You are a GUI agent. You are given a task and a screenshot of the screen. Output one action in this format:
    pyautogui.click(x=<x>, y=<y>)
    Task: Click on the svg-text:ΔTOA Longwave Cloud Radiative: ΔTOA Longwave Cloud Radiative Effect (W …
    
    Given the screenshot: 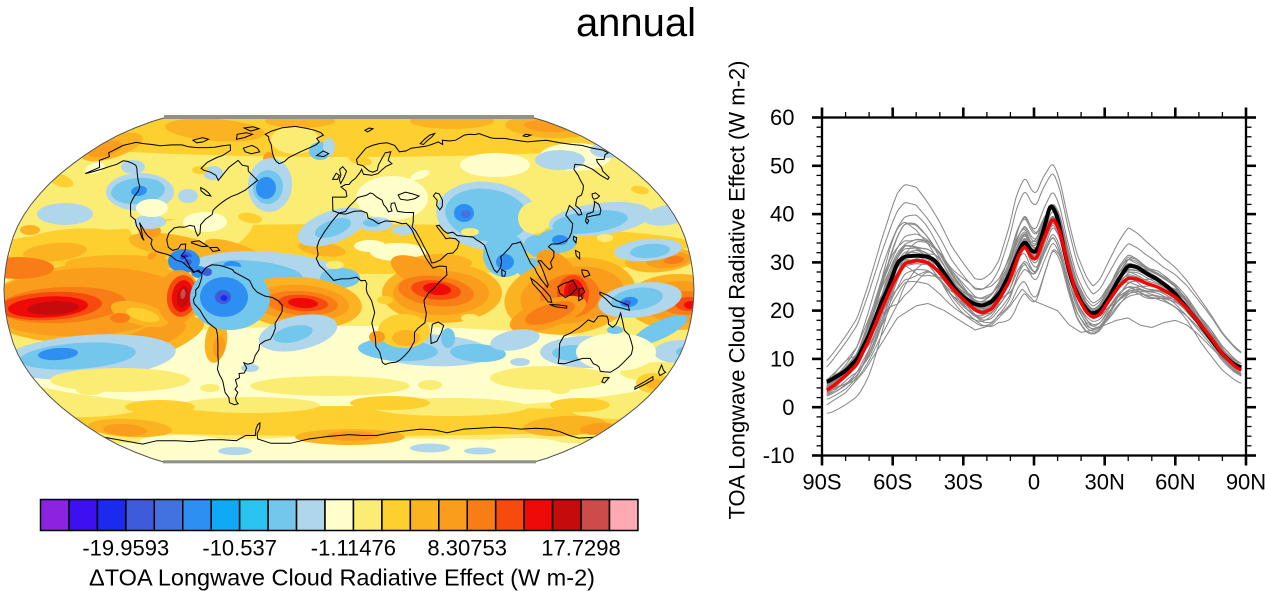 What is the action you would take?
    pyautogui.click(x=342, y=578)
    